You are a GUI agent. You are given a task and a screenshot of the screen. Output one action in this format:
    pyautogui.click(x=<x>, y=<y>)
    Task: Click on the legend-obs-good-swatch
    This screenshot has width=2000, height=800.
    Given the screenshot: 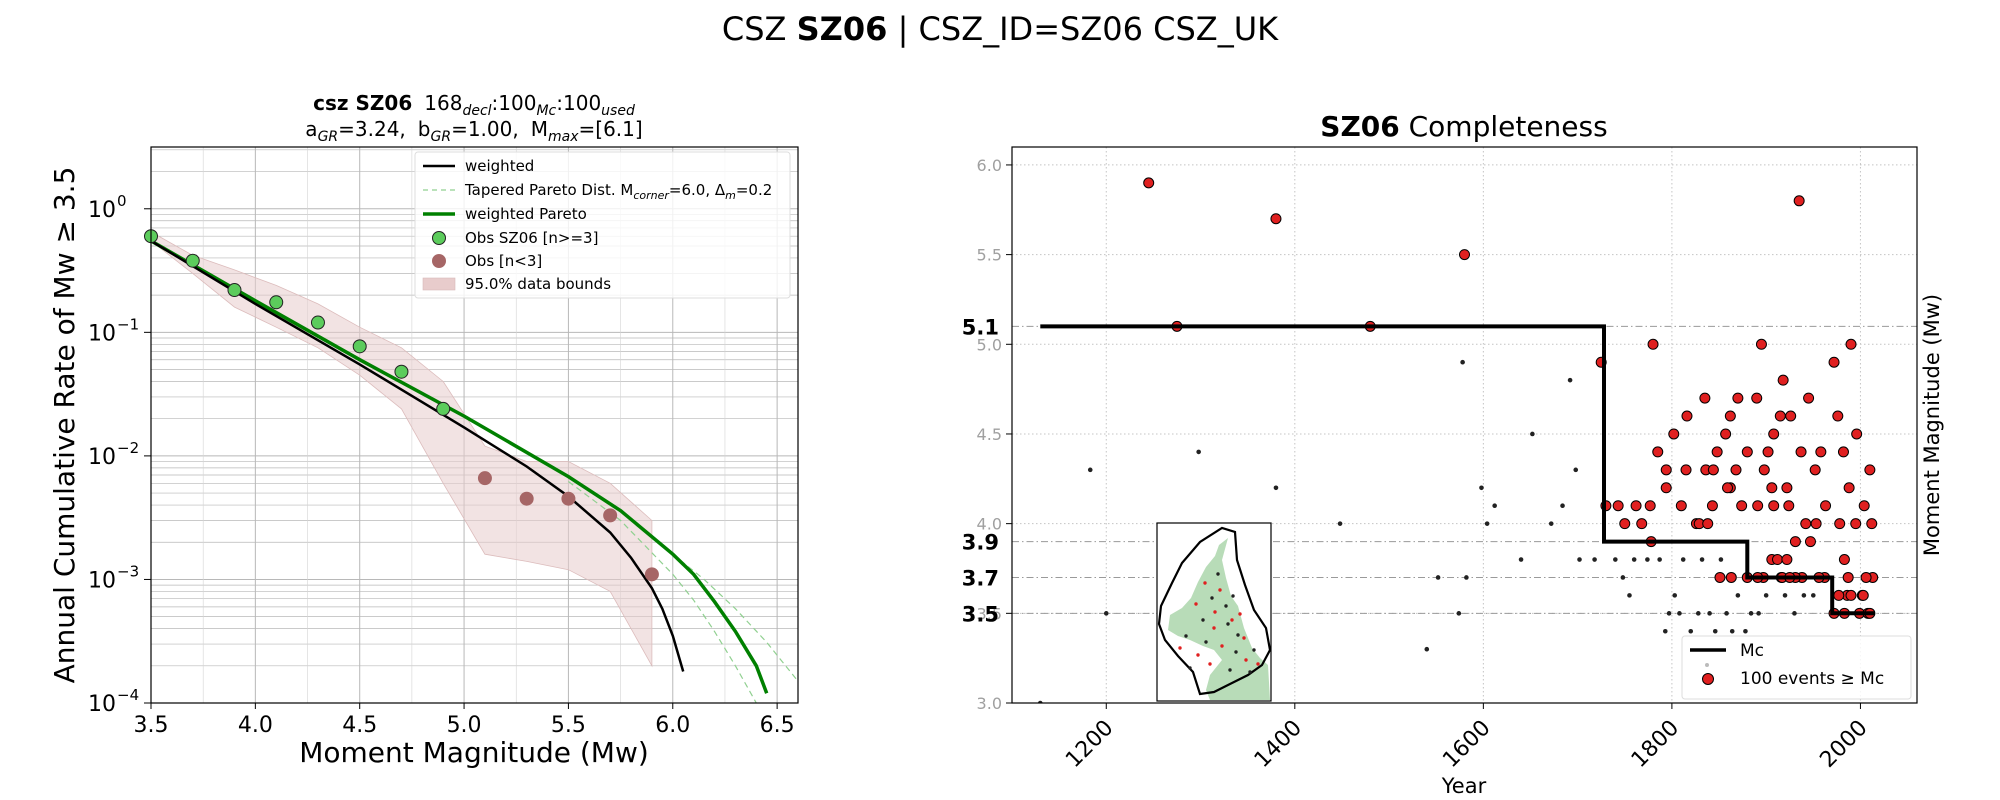 What is the action you would take?
    pyautogui.click(x=439, y=238)
    